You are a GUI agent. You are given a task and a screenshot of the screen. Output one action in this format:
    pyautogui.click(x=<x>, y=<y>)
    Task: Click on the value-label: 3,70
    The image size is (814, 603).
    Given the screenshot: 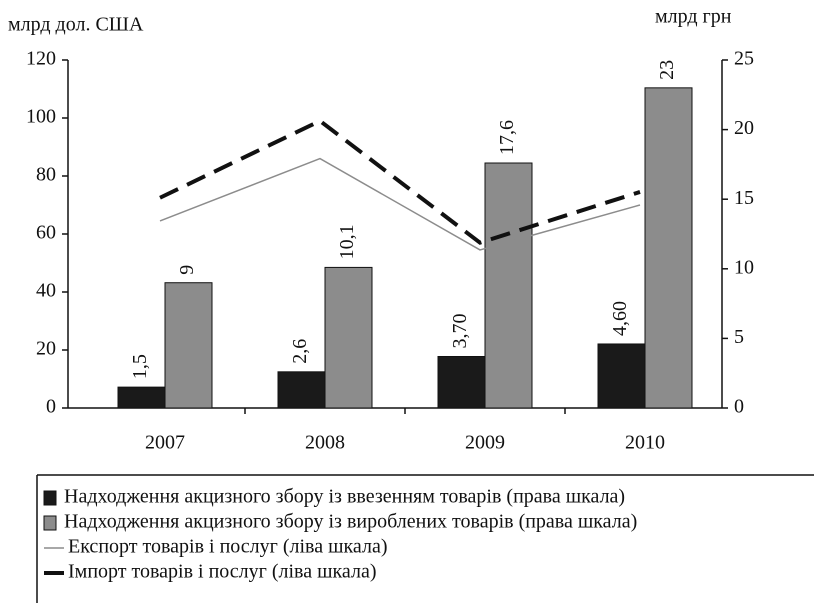 What is the action you would take?
    pyautogui.click(x=460, y=330)
    